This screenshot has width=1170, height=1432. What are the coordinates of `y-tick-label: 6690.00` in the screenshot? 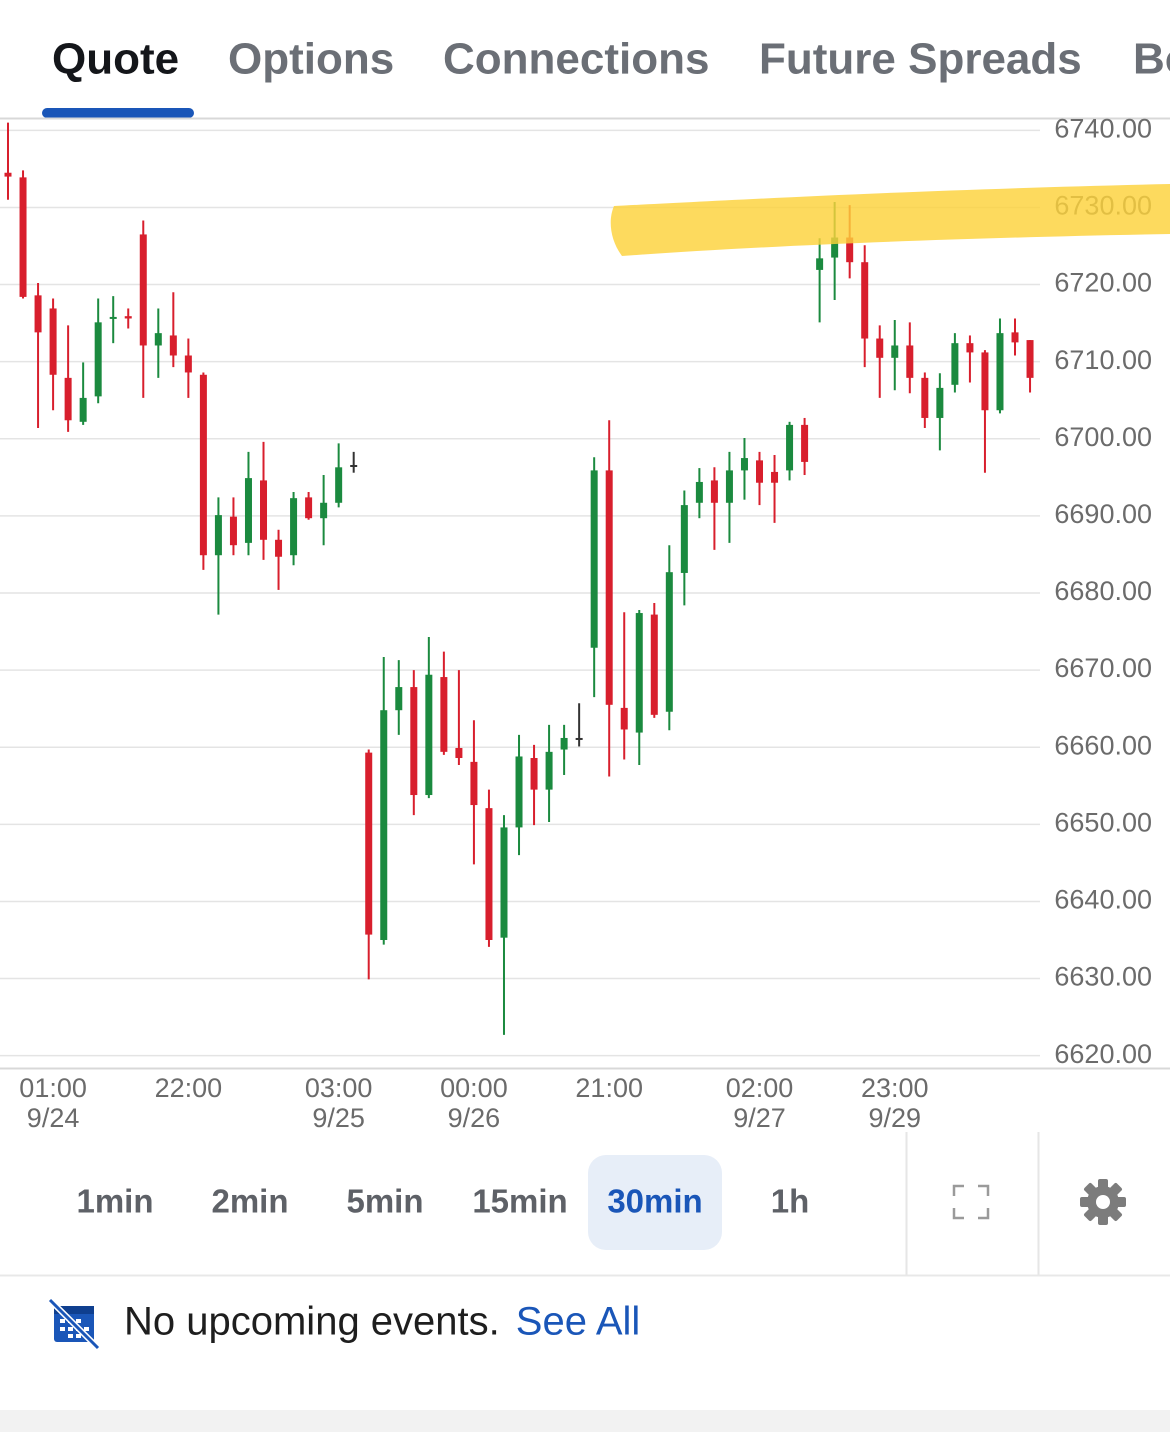 It's located at (1103, 514).